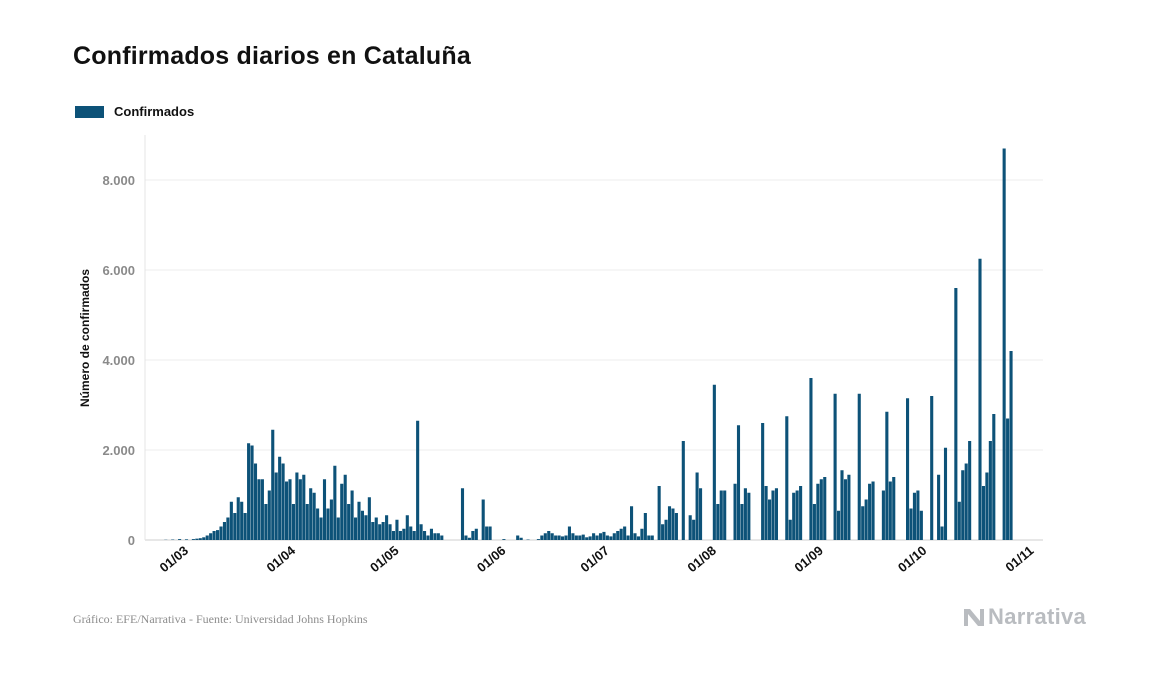  Describe the element at coordinates (701, 559) in the screenshot. I see `x-tick-label: 01/08` at that location.